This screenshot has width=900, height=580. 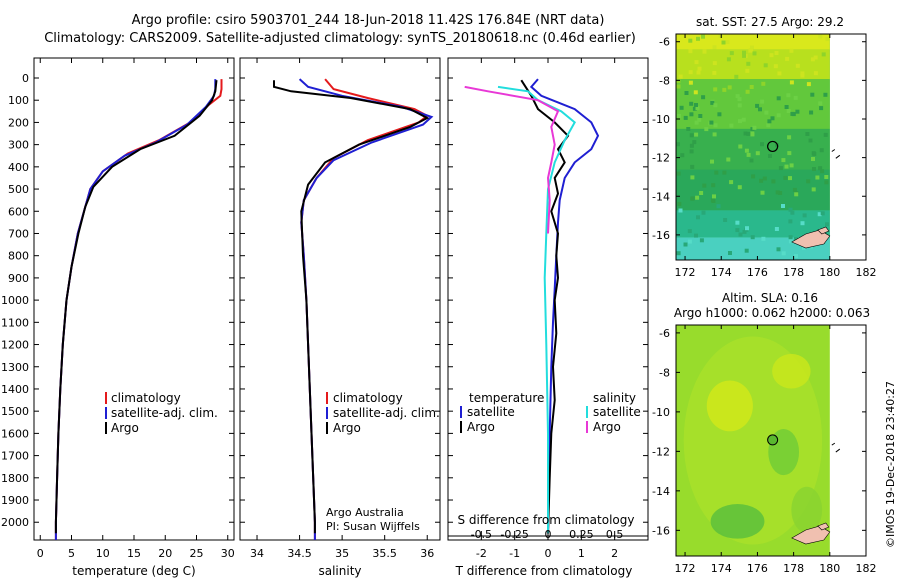 What do you see at coordinates (661, 196) in the screenshot?
I see `y-tick-label: -14` at bounding box center [661, 196].